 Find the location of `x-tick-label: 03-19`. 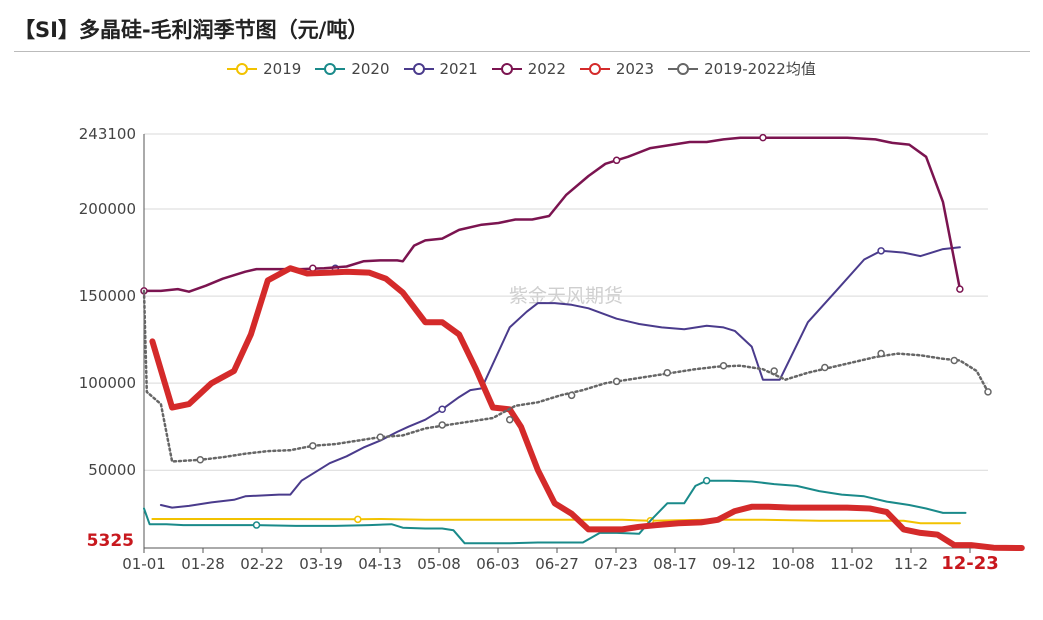

x-tick-label: 03-19 is located at coordinates (321, 564).